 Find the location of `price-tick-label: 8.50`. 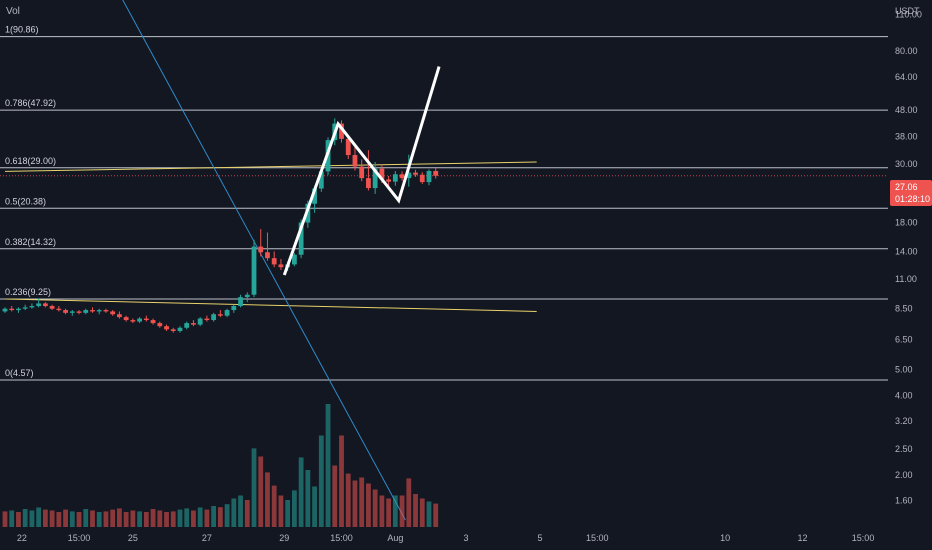

price-tick-label: 8.50 is located at coordinates (904, 309).